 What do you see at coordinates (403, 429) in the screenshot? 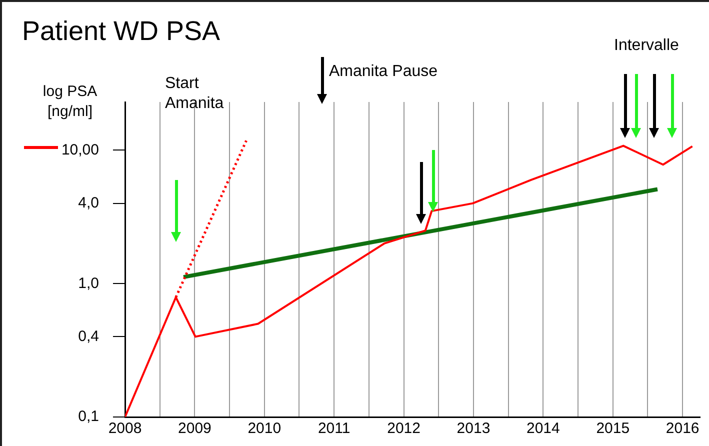
I see `x-tick-label: 2012` at bounding box center [403, 429].